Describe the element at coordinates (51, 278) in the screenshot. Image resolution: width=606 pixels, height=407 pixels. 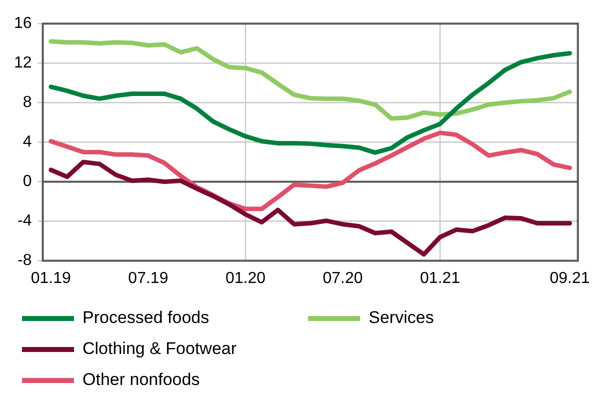
I see `x-tick-label: 01.19` at that location.